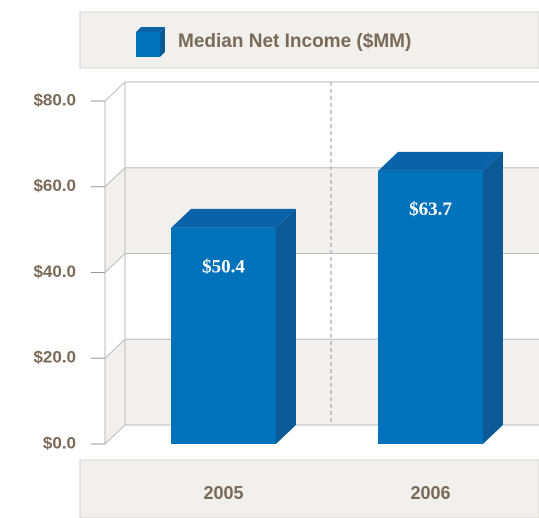 This screenshot has height=518, width=539. Describe the element at coordinates (59, 442) in the screenshot. I see `y-tick-label: $0.0` at that location.